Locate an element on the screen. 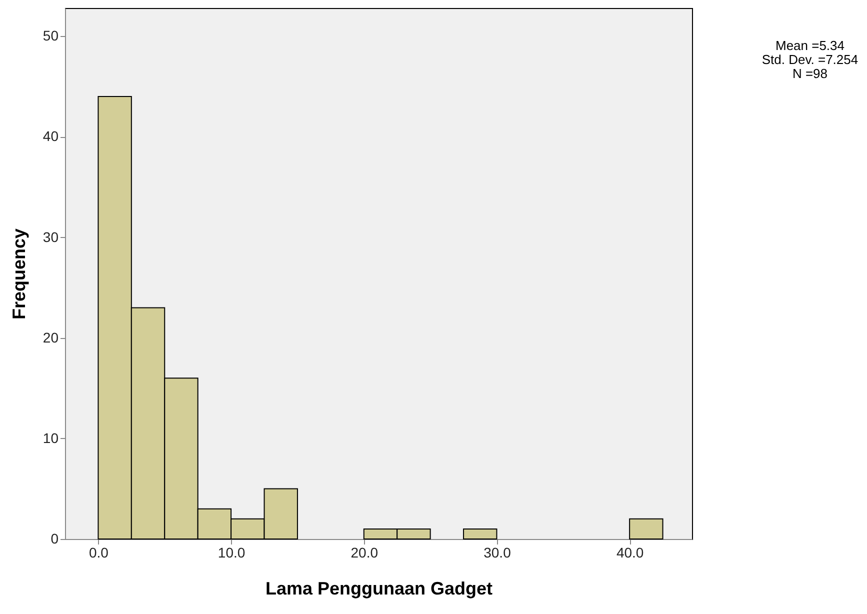 The height and width of the screenshot is (614, 867). x-tick-label: 0.0 is located at coordinates (98, 552).